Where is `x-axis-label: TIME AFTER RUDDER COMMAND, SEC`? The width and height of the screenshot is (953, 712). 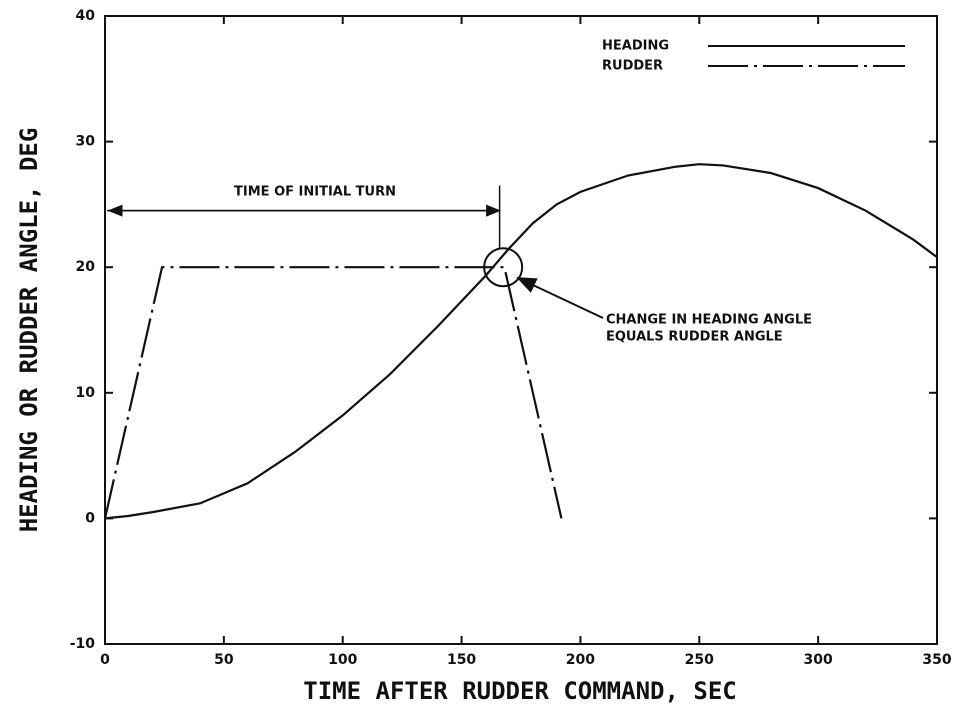 x-axis-label: TIME AFTER RUDDER COMMAND, SEC is located at coordinates (519, 691).